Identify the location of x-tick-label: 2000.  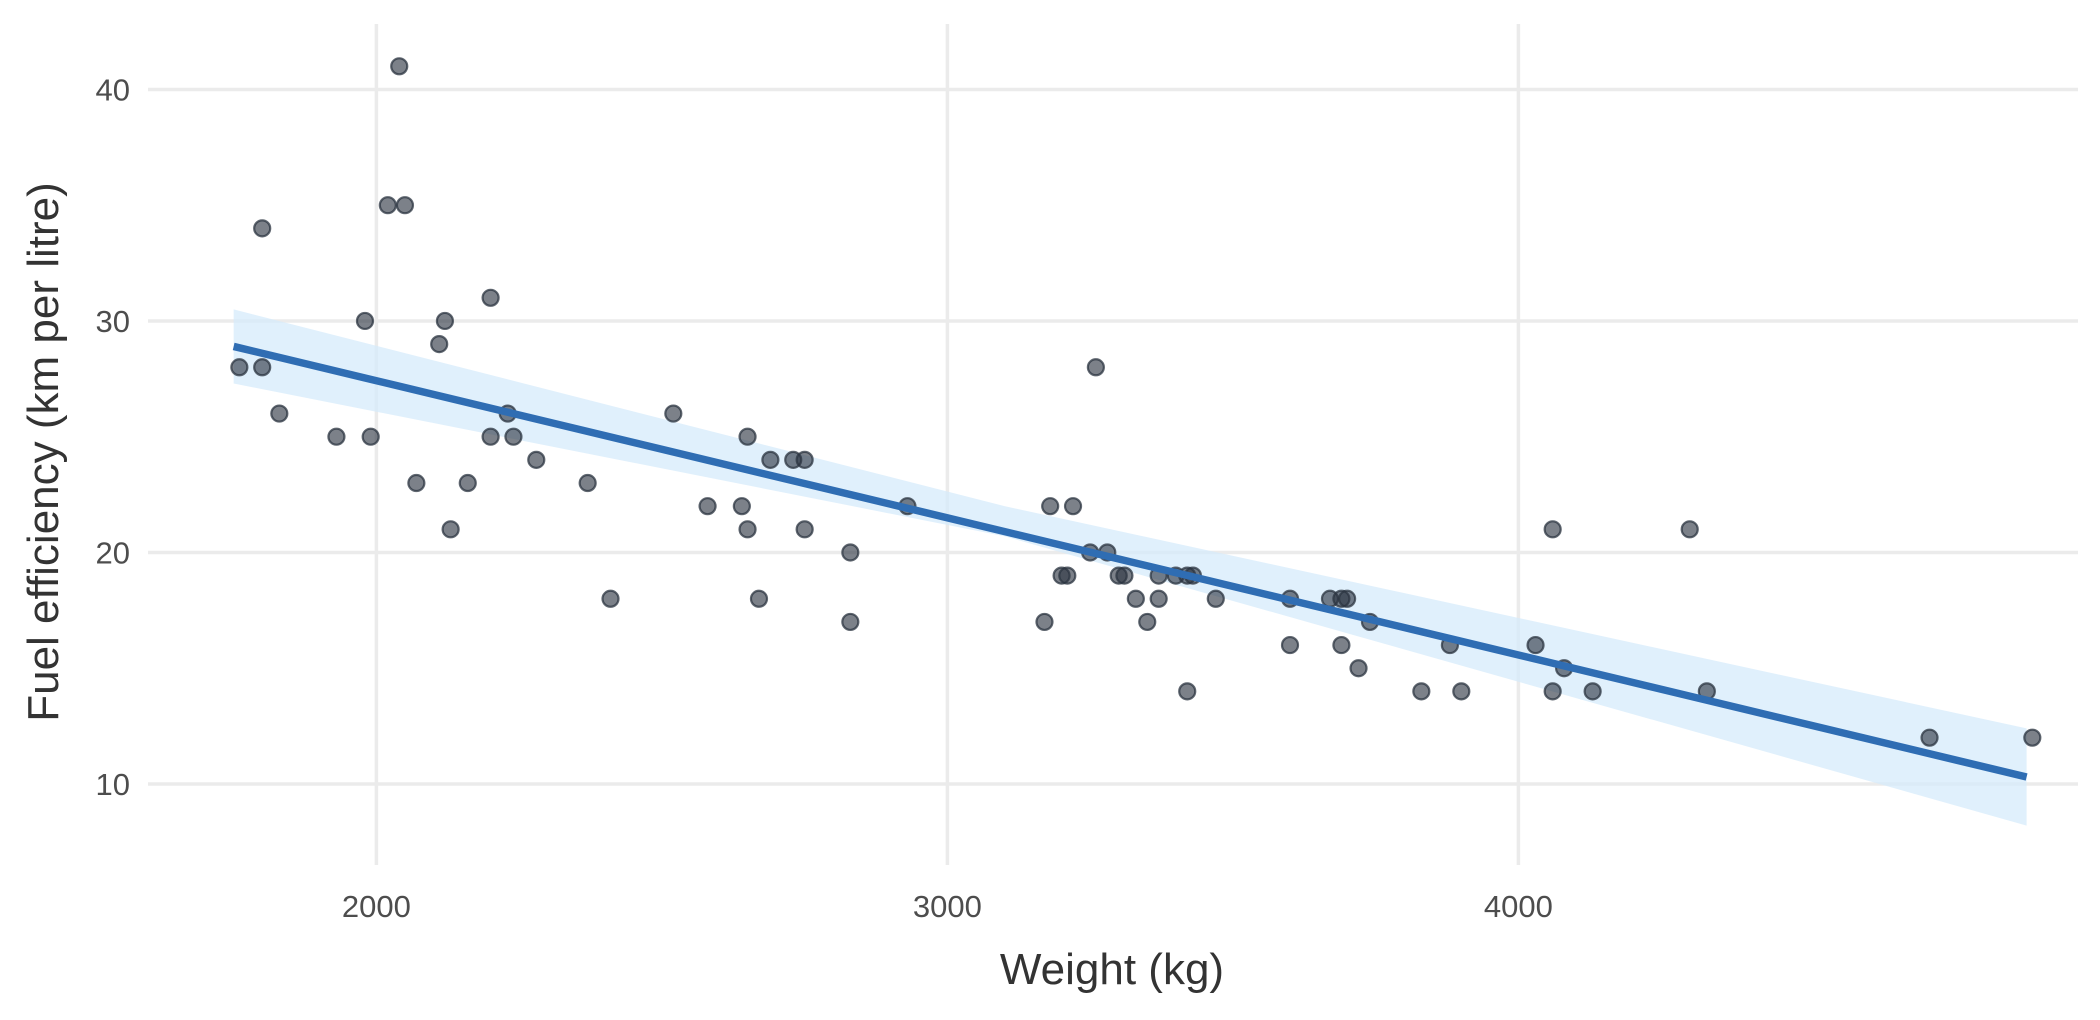
(376, 906).